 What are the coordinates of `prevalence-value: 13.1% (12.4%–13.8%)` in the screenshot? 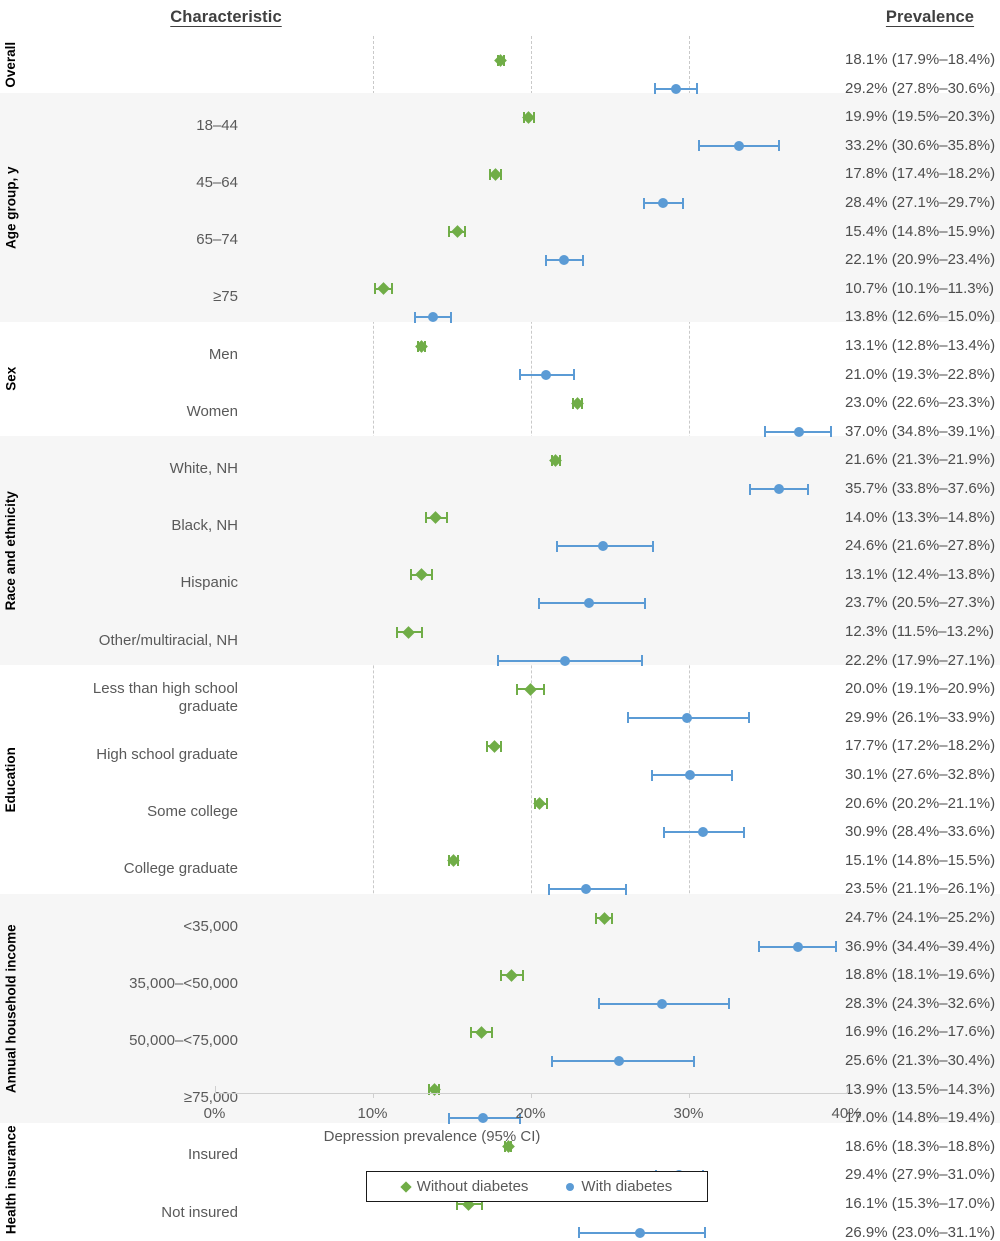 It's located at (920, 574).